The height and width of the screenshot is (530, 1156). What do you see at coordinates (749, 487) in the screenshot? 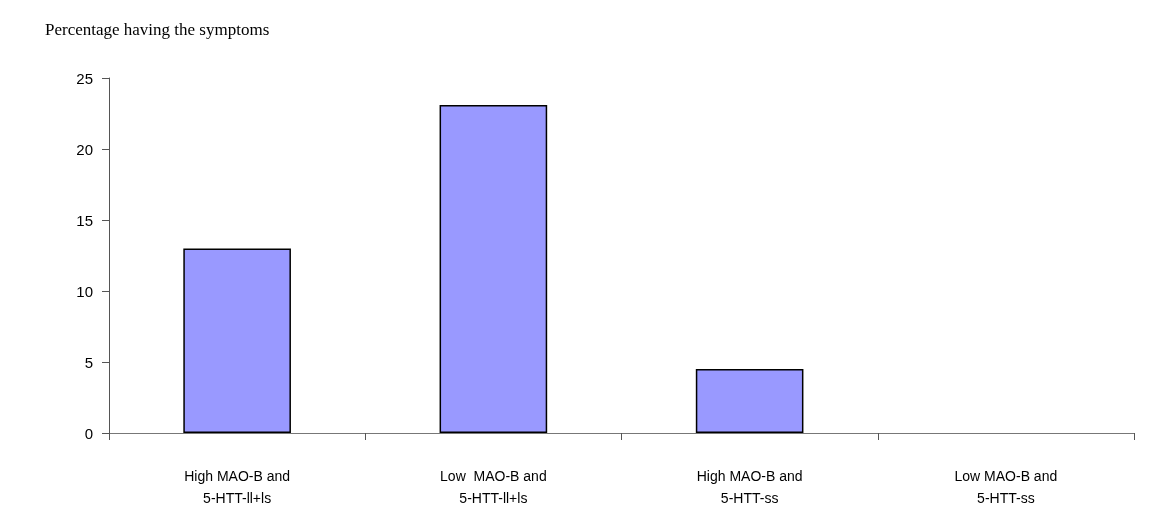
I see `x-tick-label: High MAO-B and 5-HTT-ss` at bounding box center [749, 487].